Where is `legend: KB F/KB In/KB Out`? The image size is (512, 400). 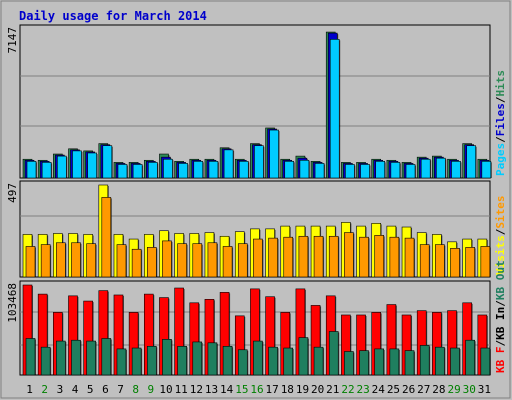 legend: KB F/KB In/KB Out is located at coordinates (500, 316).